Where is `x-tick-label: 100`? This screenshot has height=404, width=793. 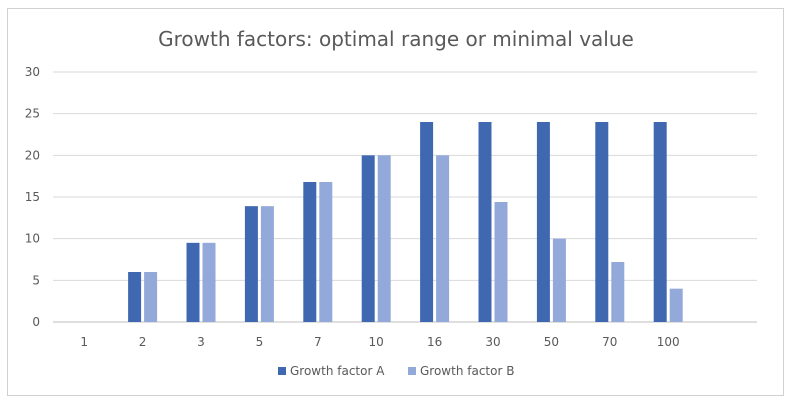
x-tick-label: 100 is located at coordinates (668, 342).